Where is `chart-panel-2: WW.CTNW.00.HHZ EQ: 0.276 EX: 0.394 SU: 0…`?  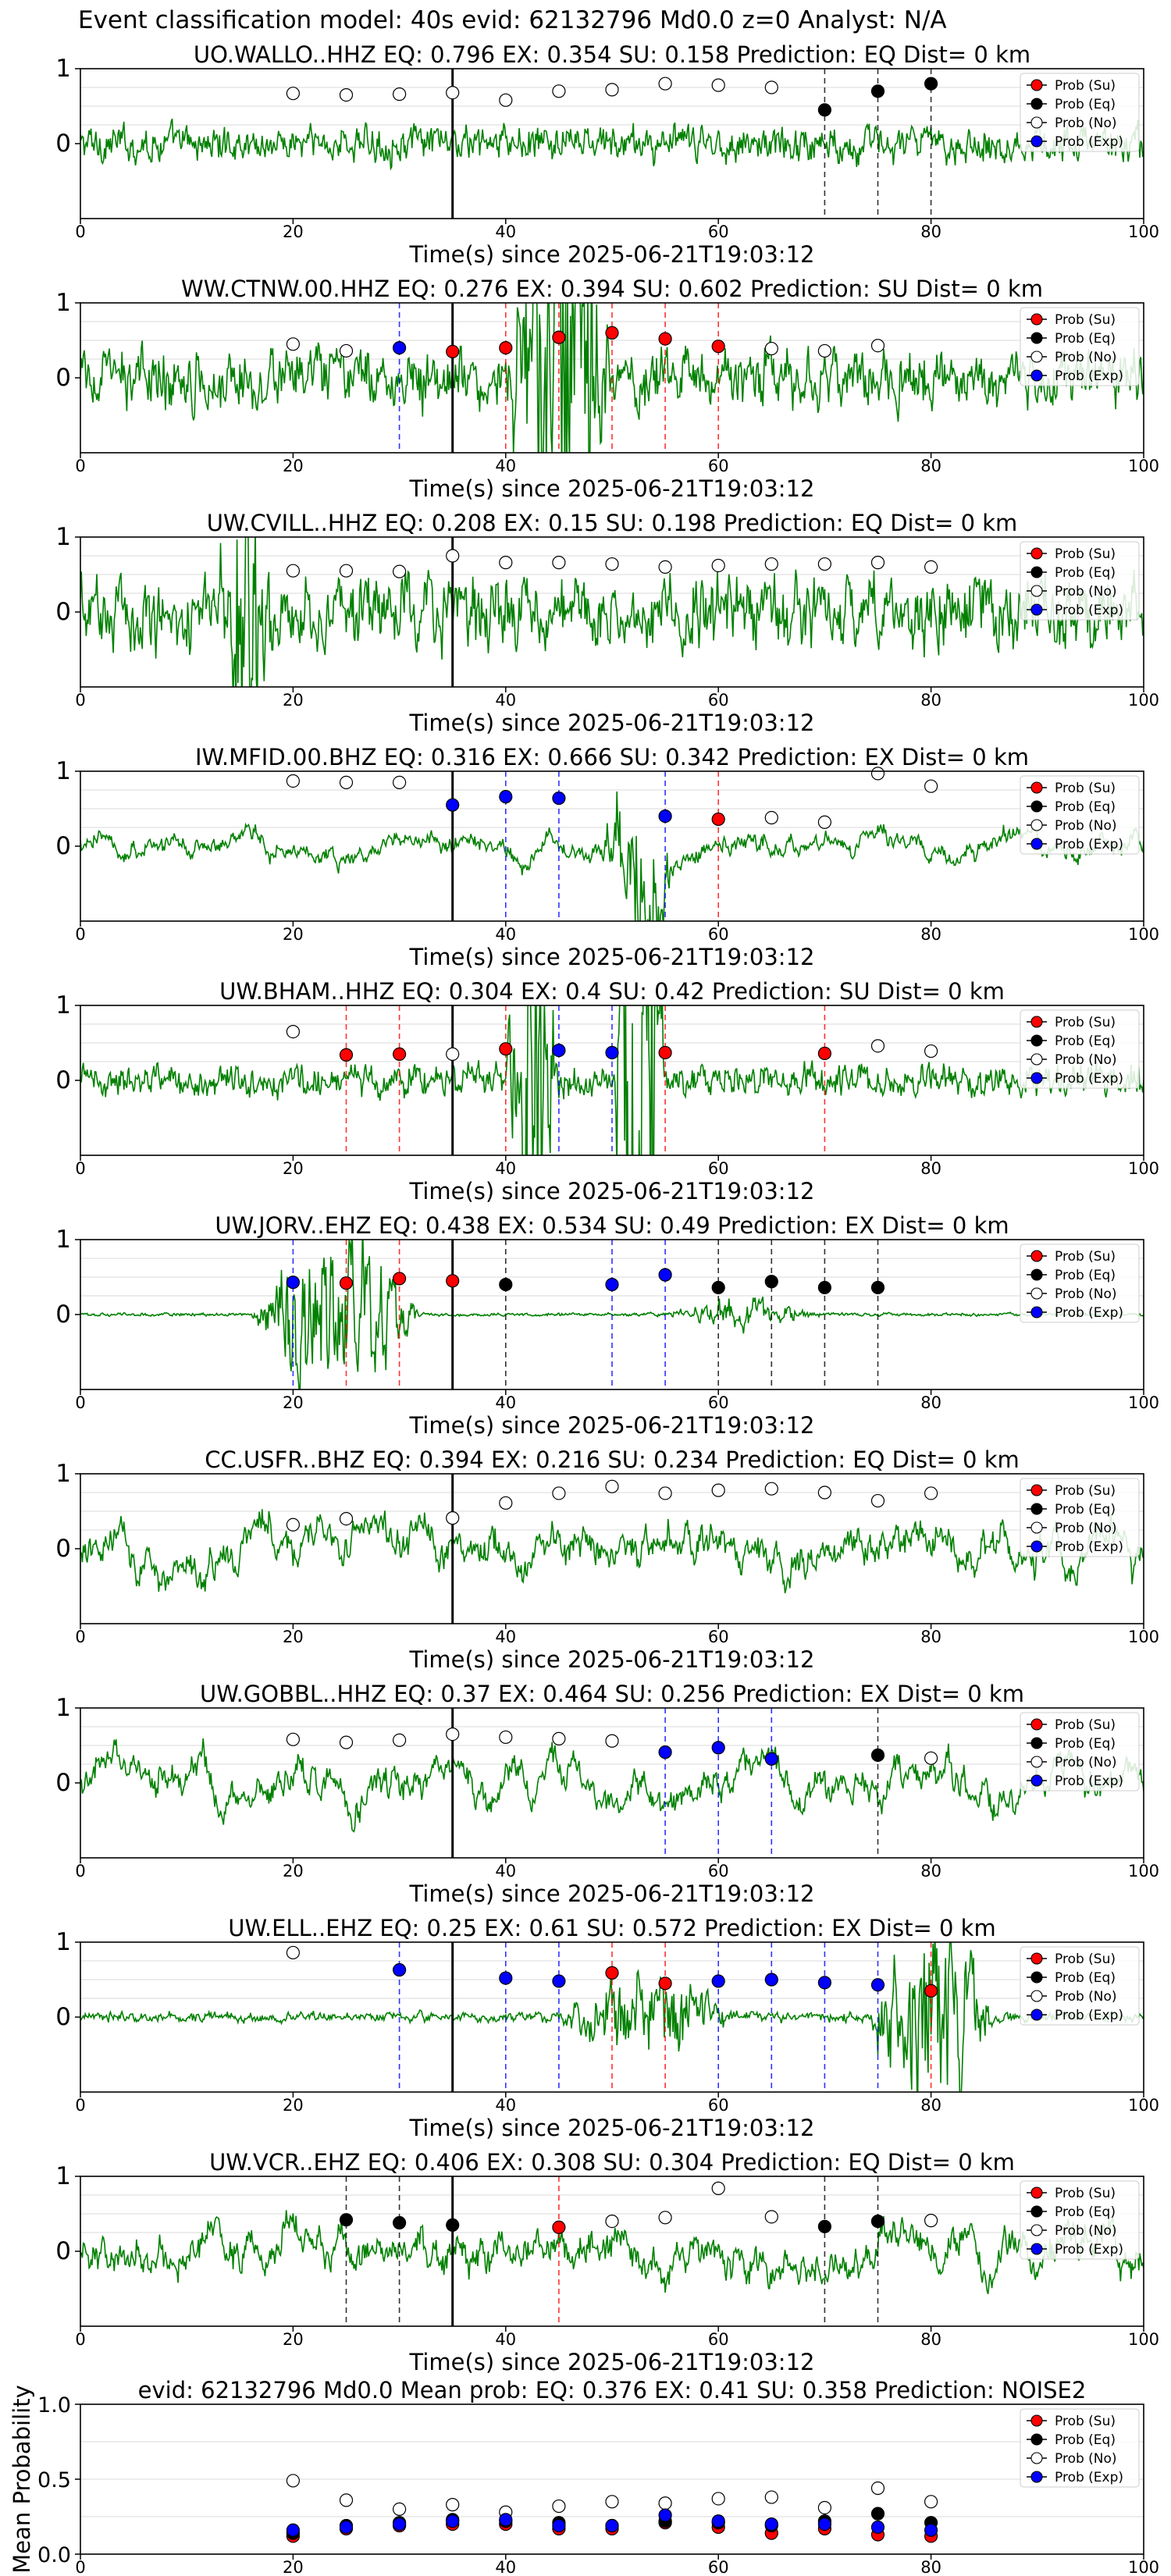 chart-panel-2: WW.CTNW.00.HHZ EQ: 0.276 EX: 0.394 SU: 0… is located at coordinates (607, 389).